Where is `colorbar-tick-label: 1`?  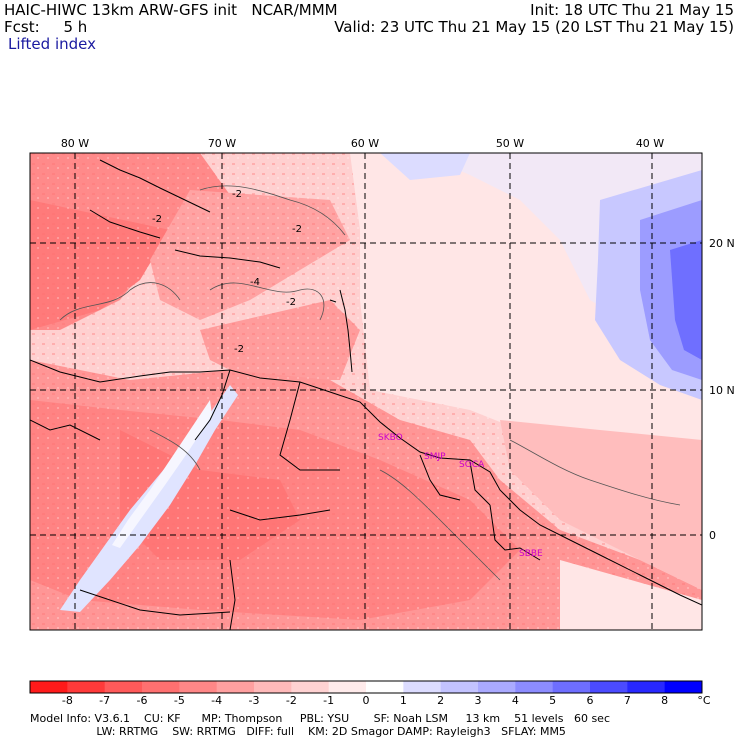 colorbar-tick-label: 1 is located at coordinates (403, 700).